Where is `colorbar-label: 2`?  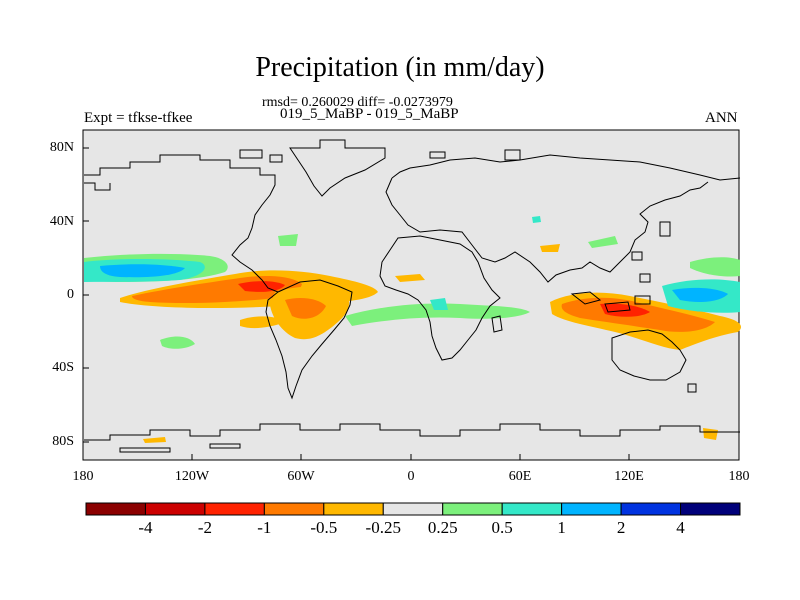 colorbar-label: 2 is located at coordinates (621, 527).